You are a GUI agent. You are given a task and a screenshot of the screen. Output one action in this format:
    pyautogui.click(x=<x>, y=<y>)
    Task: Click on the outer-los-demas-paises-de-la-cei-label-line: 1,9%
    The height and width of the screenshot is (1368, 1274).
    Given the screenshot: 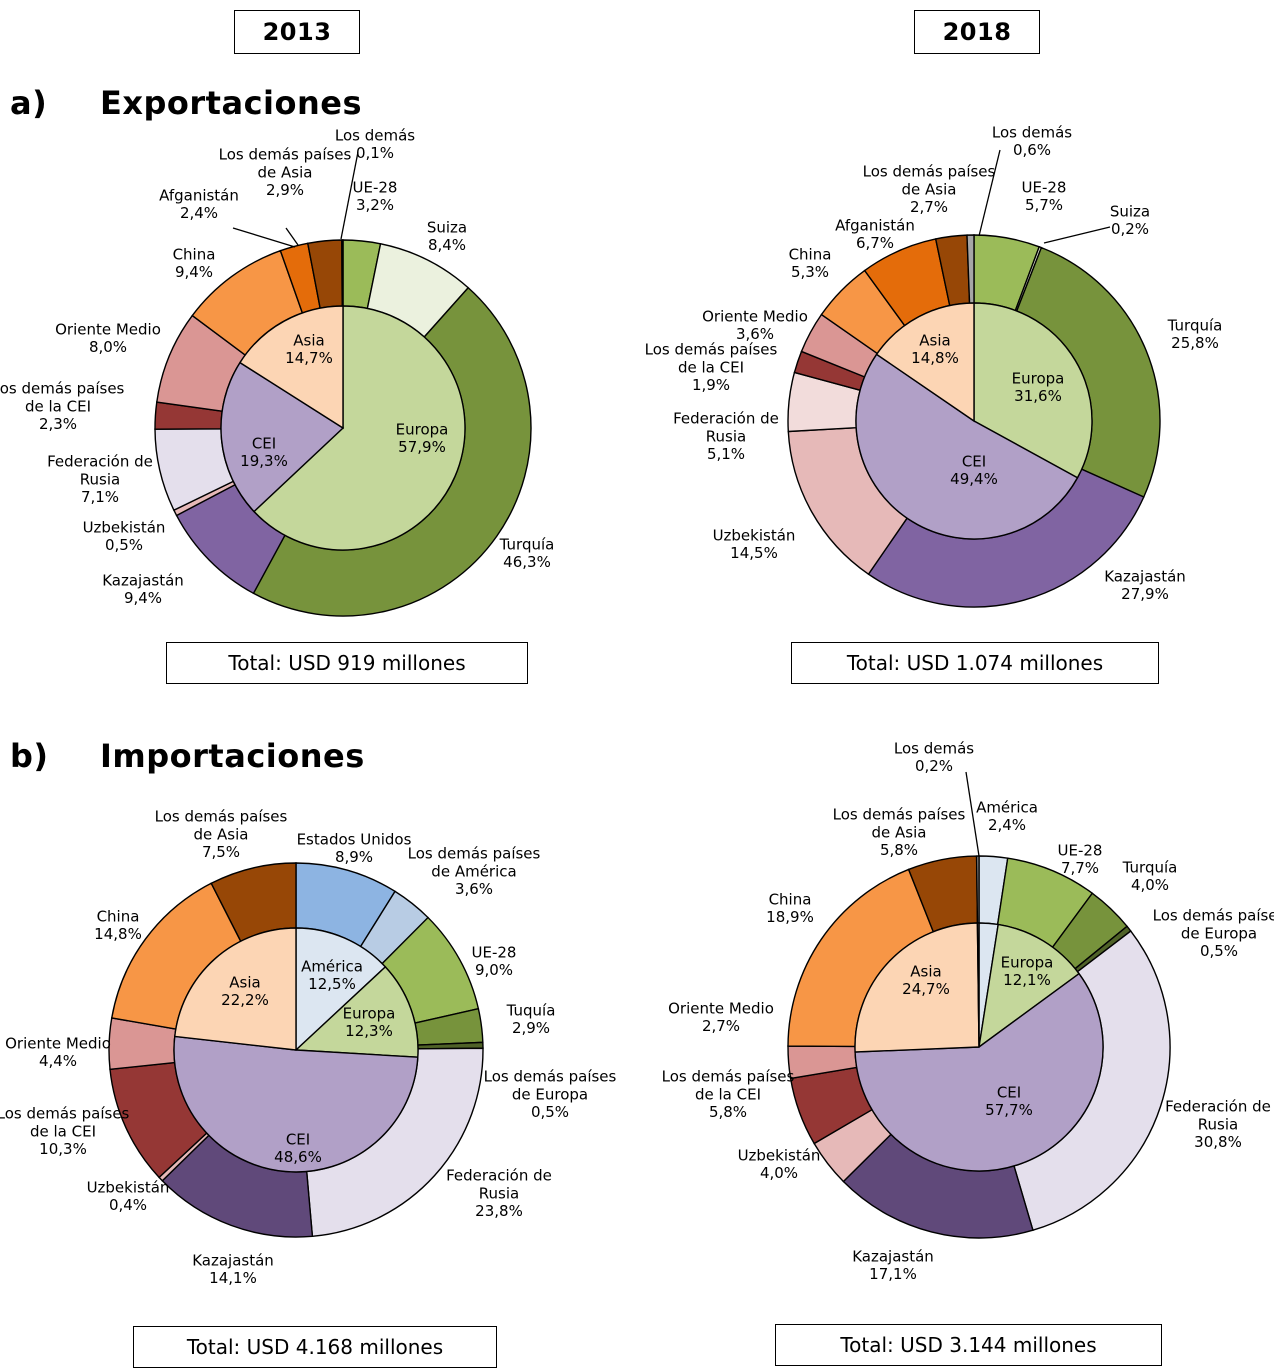 What is the action you would take?
    pyautogui.click(x=711, y=385)
    